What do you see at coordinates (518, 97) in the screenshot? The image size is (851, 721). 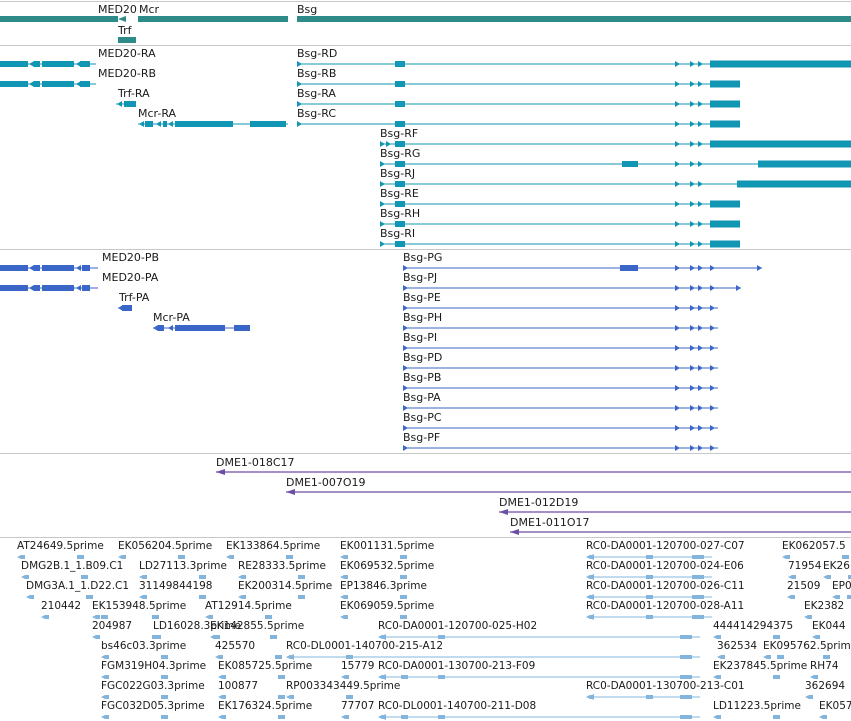 I see `transcript-bsg-ra: Bsg-RA` at bounding box center [518, 97].